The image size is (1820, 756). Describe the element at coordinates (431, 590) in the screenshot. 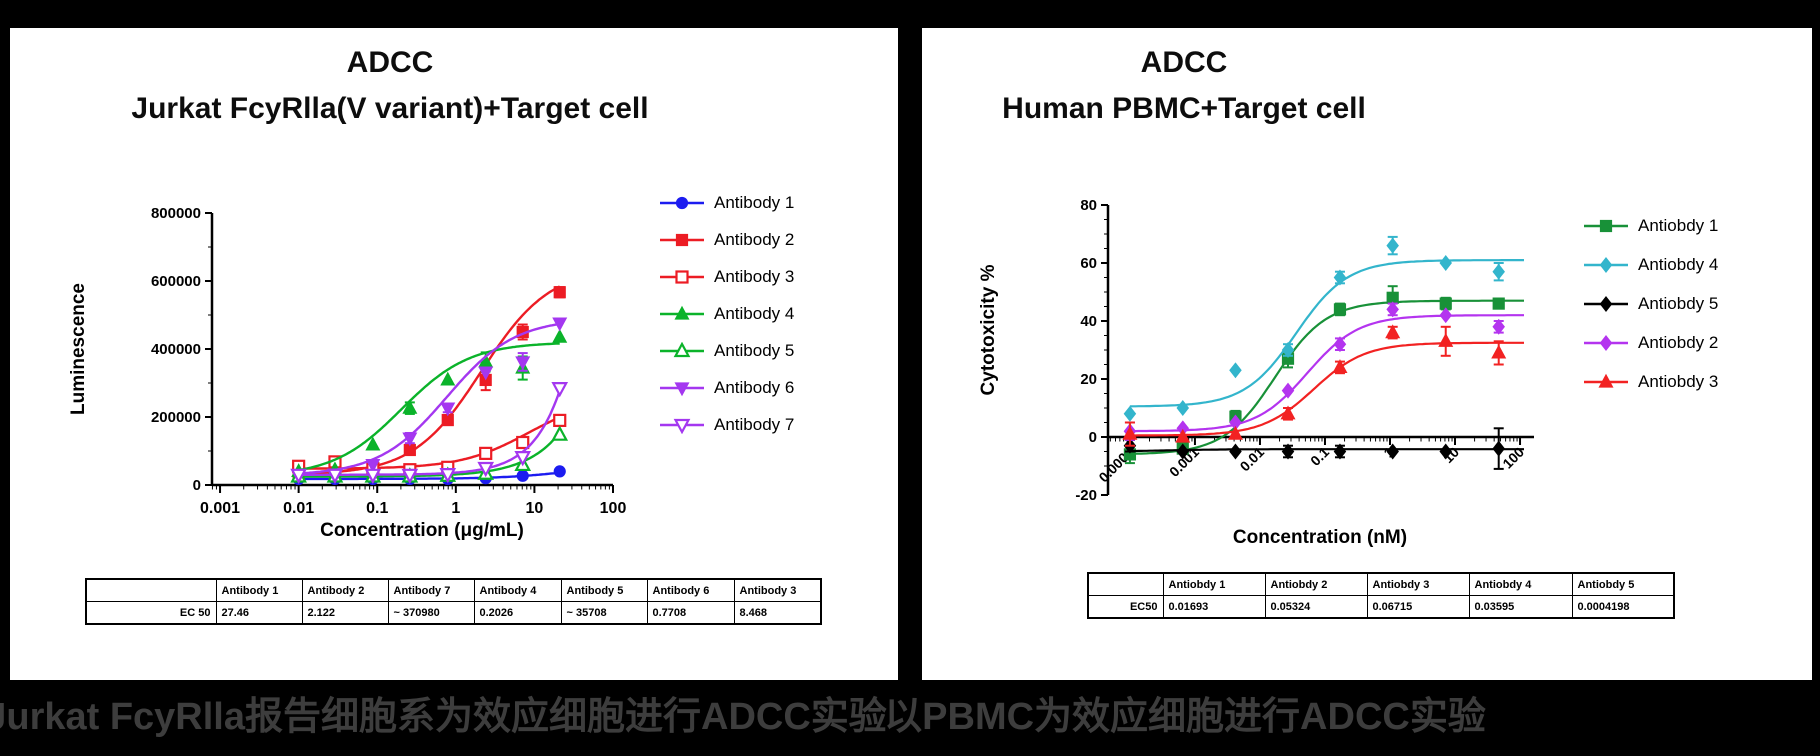

I see `table-header-cell: Antibody 7` at that location.